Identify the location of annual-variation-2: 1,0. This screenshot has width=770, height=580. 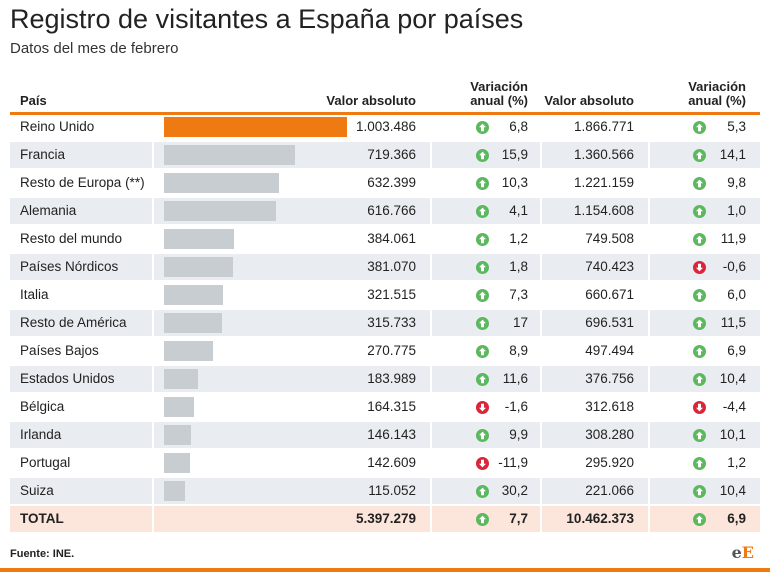
(736, 210).